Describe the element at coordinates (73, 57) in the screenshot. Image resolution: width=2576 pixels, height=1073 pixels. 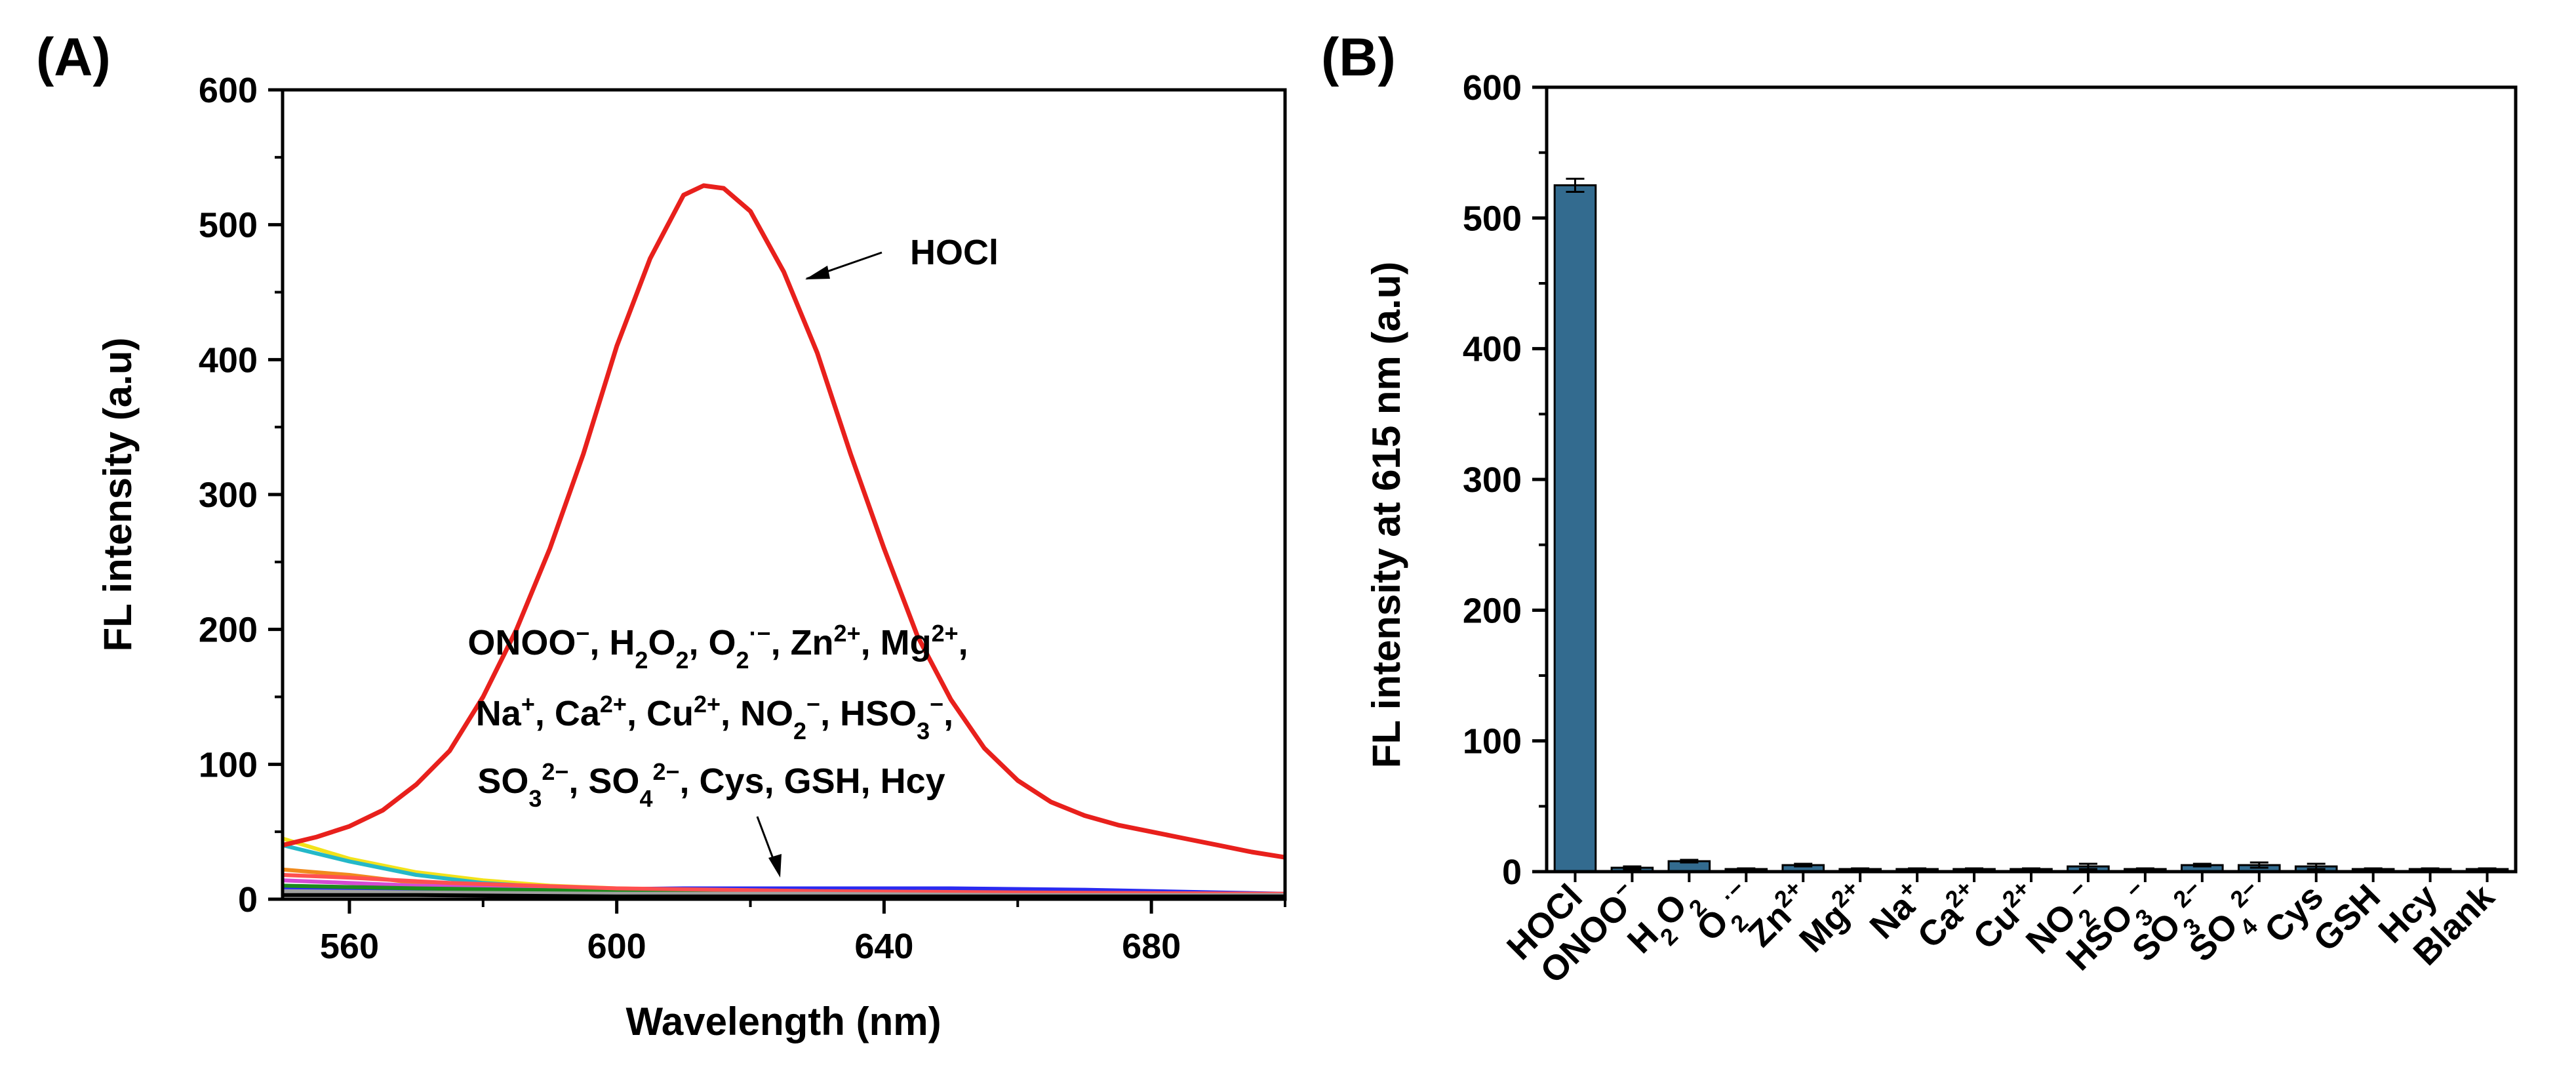
I see `panel-a-letter: (A)` at that location.